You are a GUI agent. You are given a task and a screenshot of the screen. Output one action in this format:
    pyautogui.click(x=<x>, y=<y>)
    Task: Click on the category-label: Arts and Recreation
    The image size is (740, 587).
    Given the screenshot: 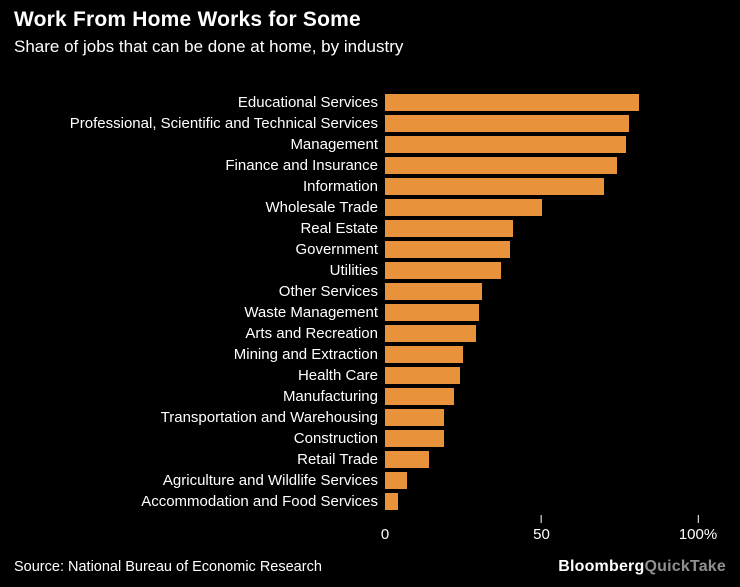 What is the action you would take?
    pyautogui.click(x=311, y=333)
    